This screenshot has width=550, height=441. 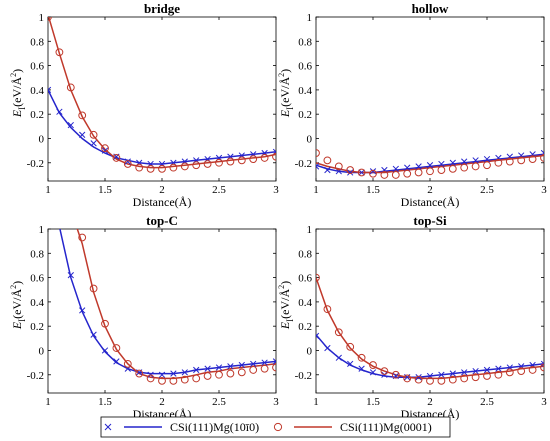 What do you see at coordinates (162, 127) in the screenshot?
I see `fit-line-mg1010` at bounding box center [162, 127].